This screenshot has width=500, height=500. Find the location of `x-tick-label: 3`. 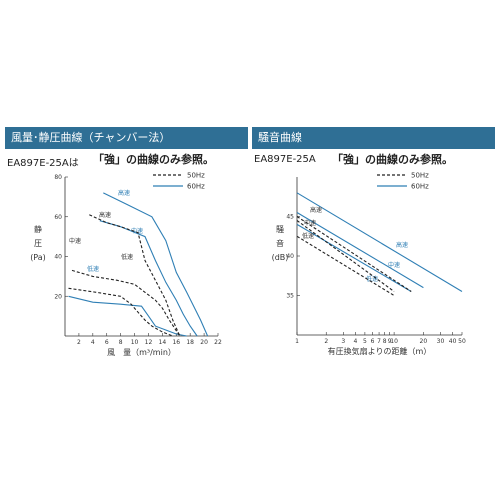

x-tick-label: 3 is located at coordinates (343, 341).